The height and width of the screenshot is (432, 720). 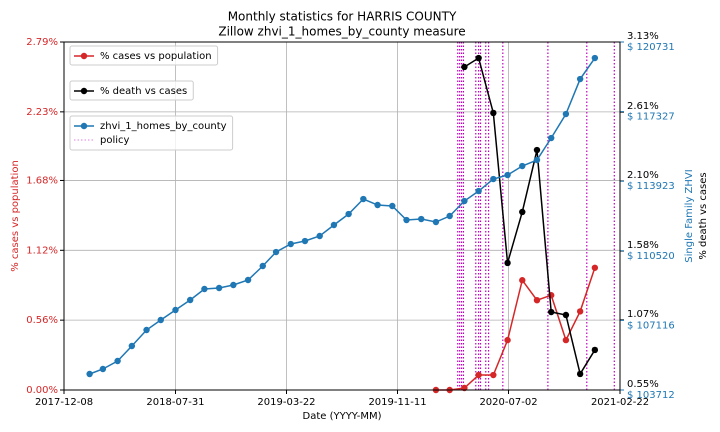 What do you see at coordinates (643, 245) in the screenshot?
I see `y2-tick-label: 1.58%` at bounding box center [643, 245].